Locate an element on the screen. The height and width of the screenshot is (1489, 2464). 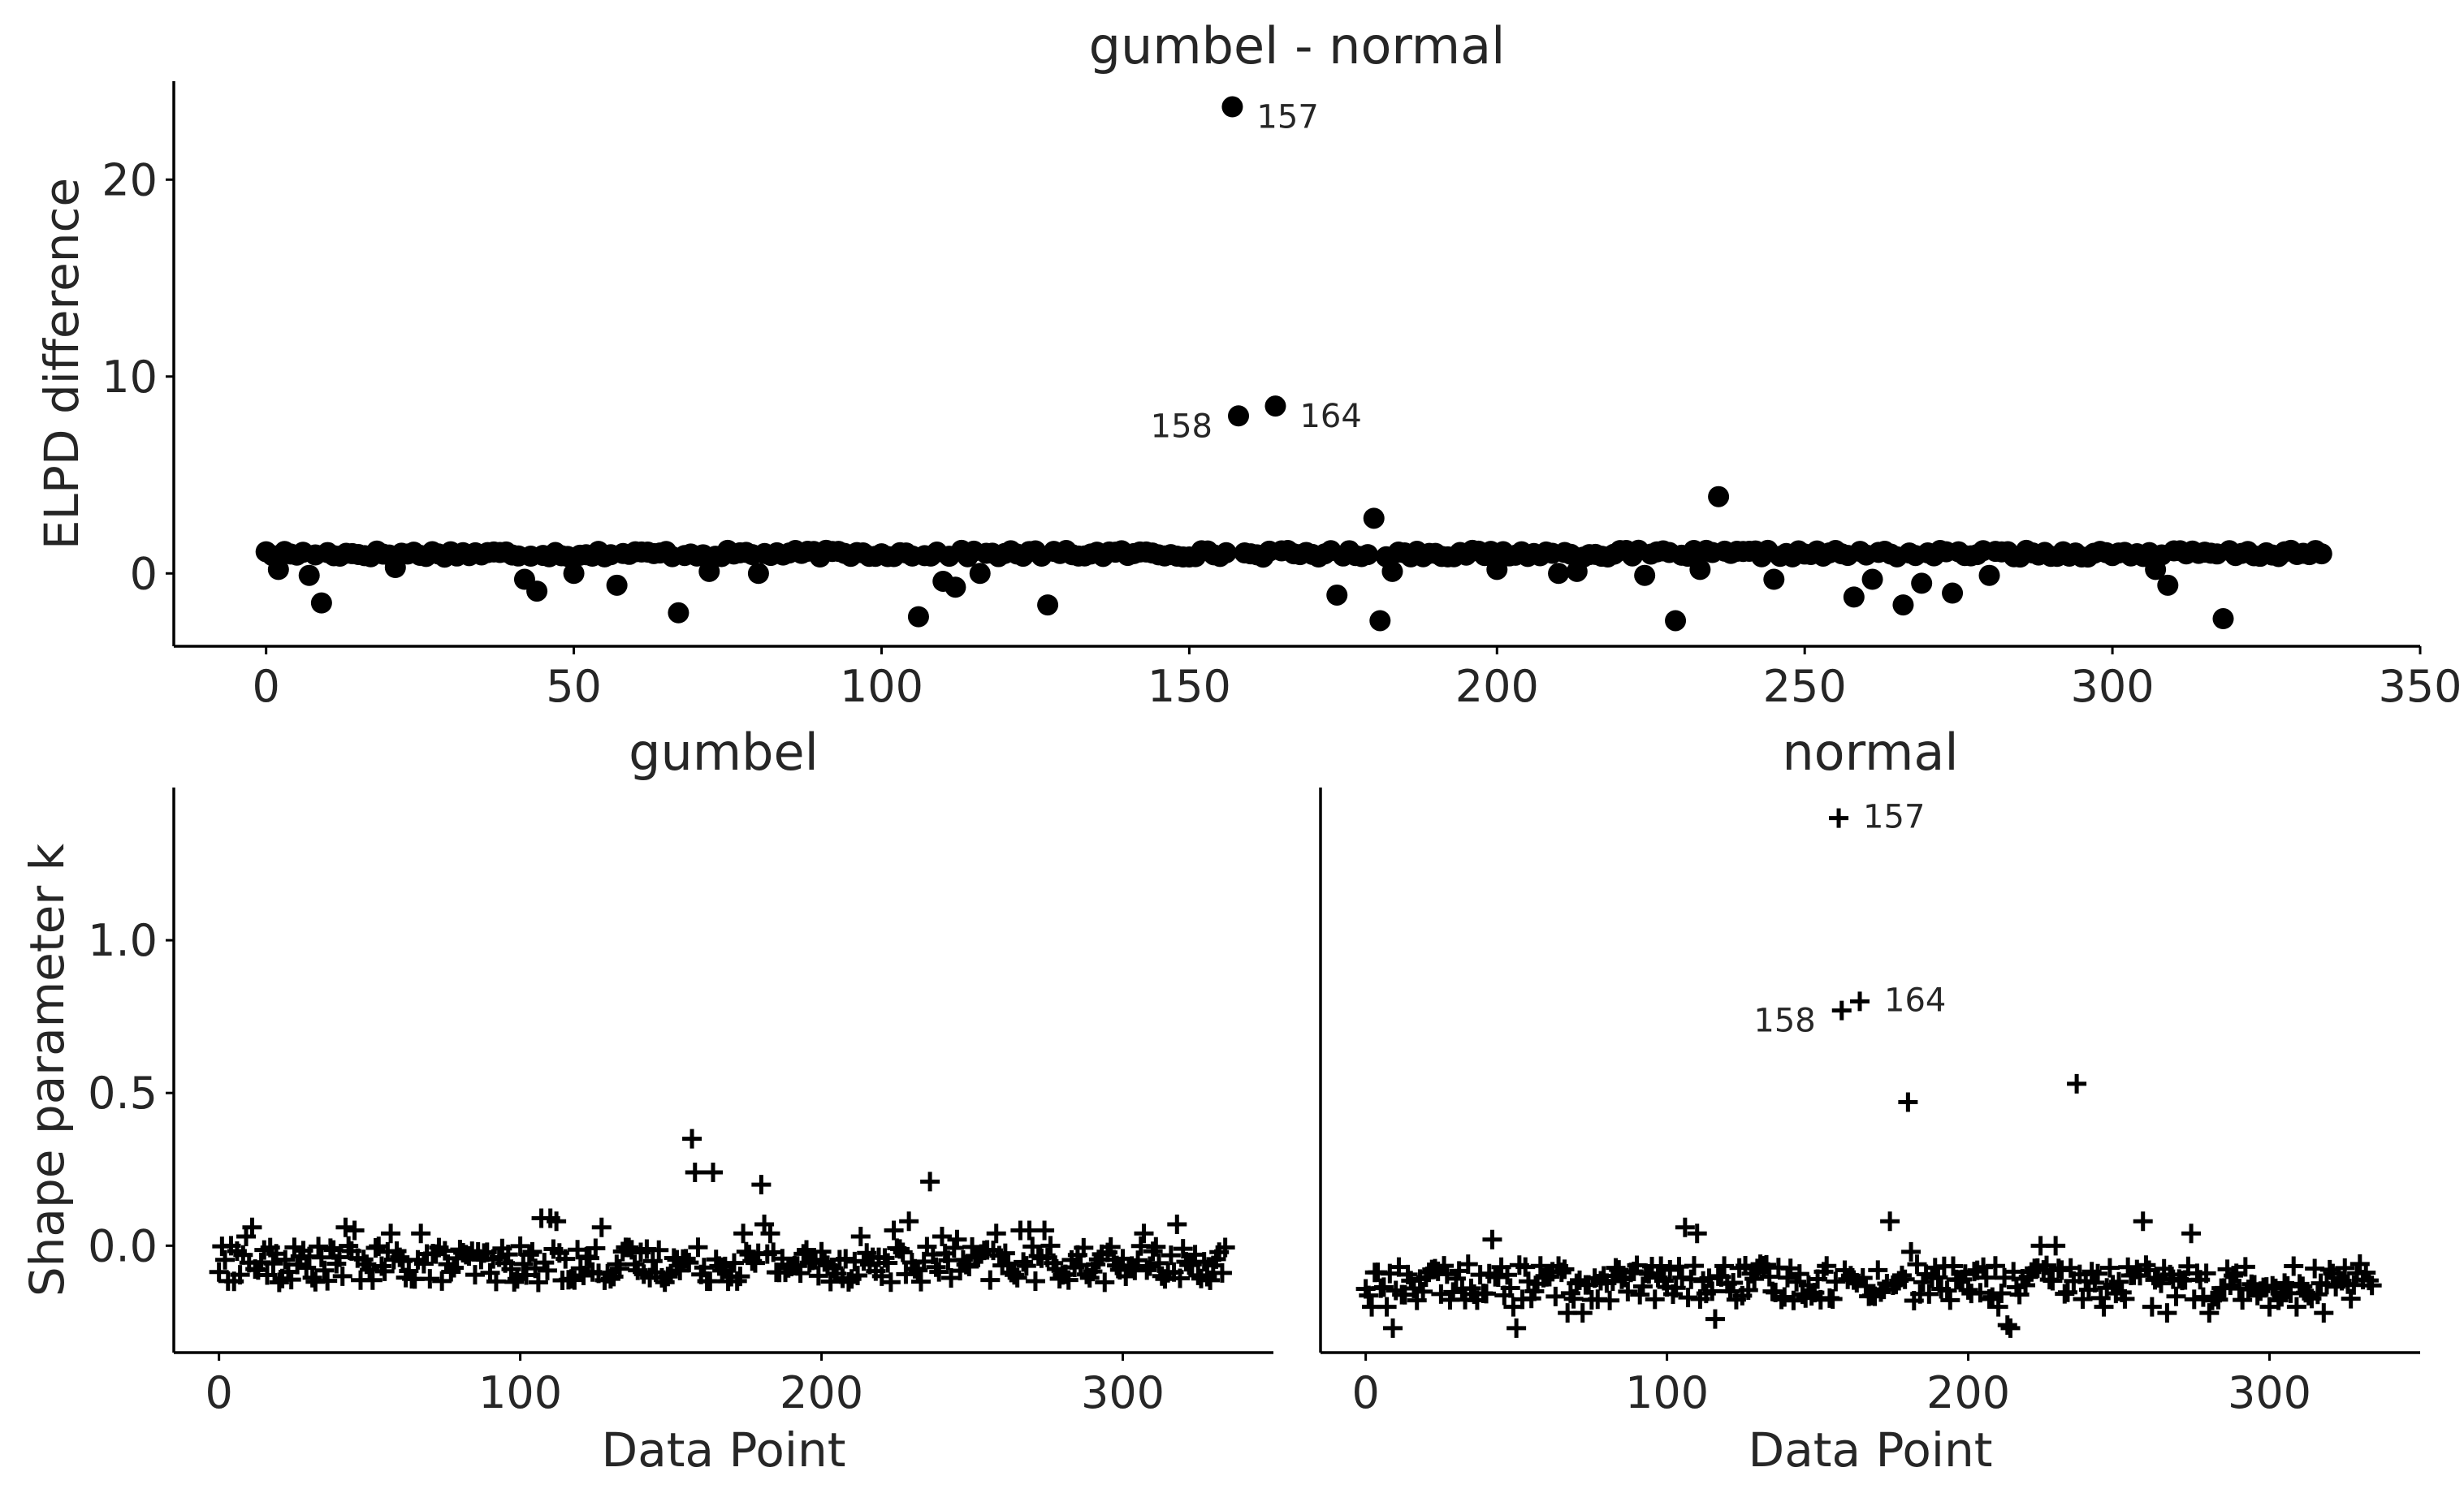
y-axis-label: ELPD difference is located at coordinates (61, 364).